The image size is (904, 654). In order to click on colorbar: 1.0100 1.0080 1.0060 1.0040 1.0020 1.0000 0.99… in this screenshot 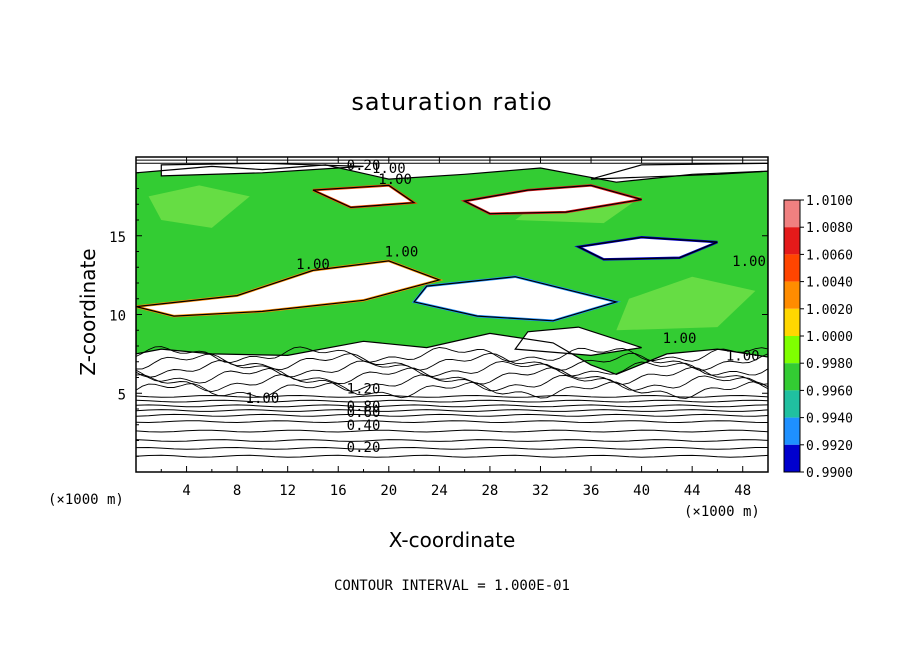, I will do `click(818, 337)`.